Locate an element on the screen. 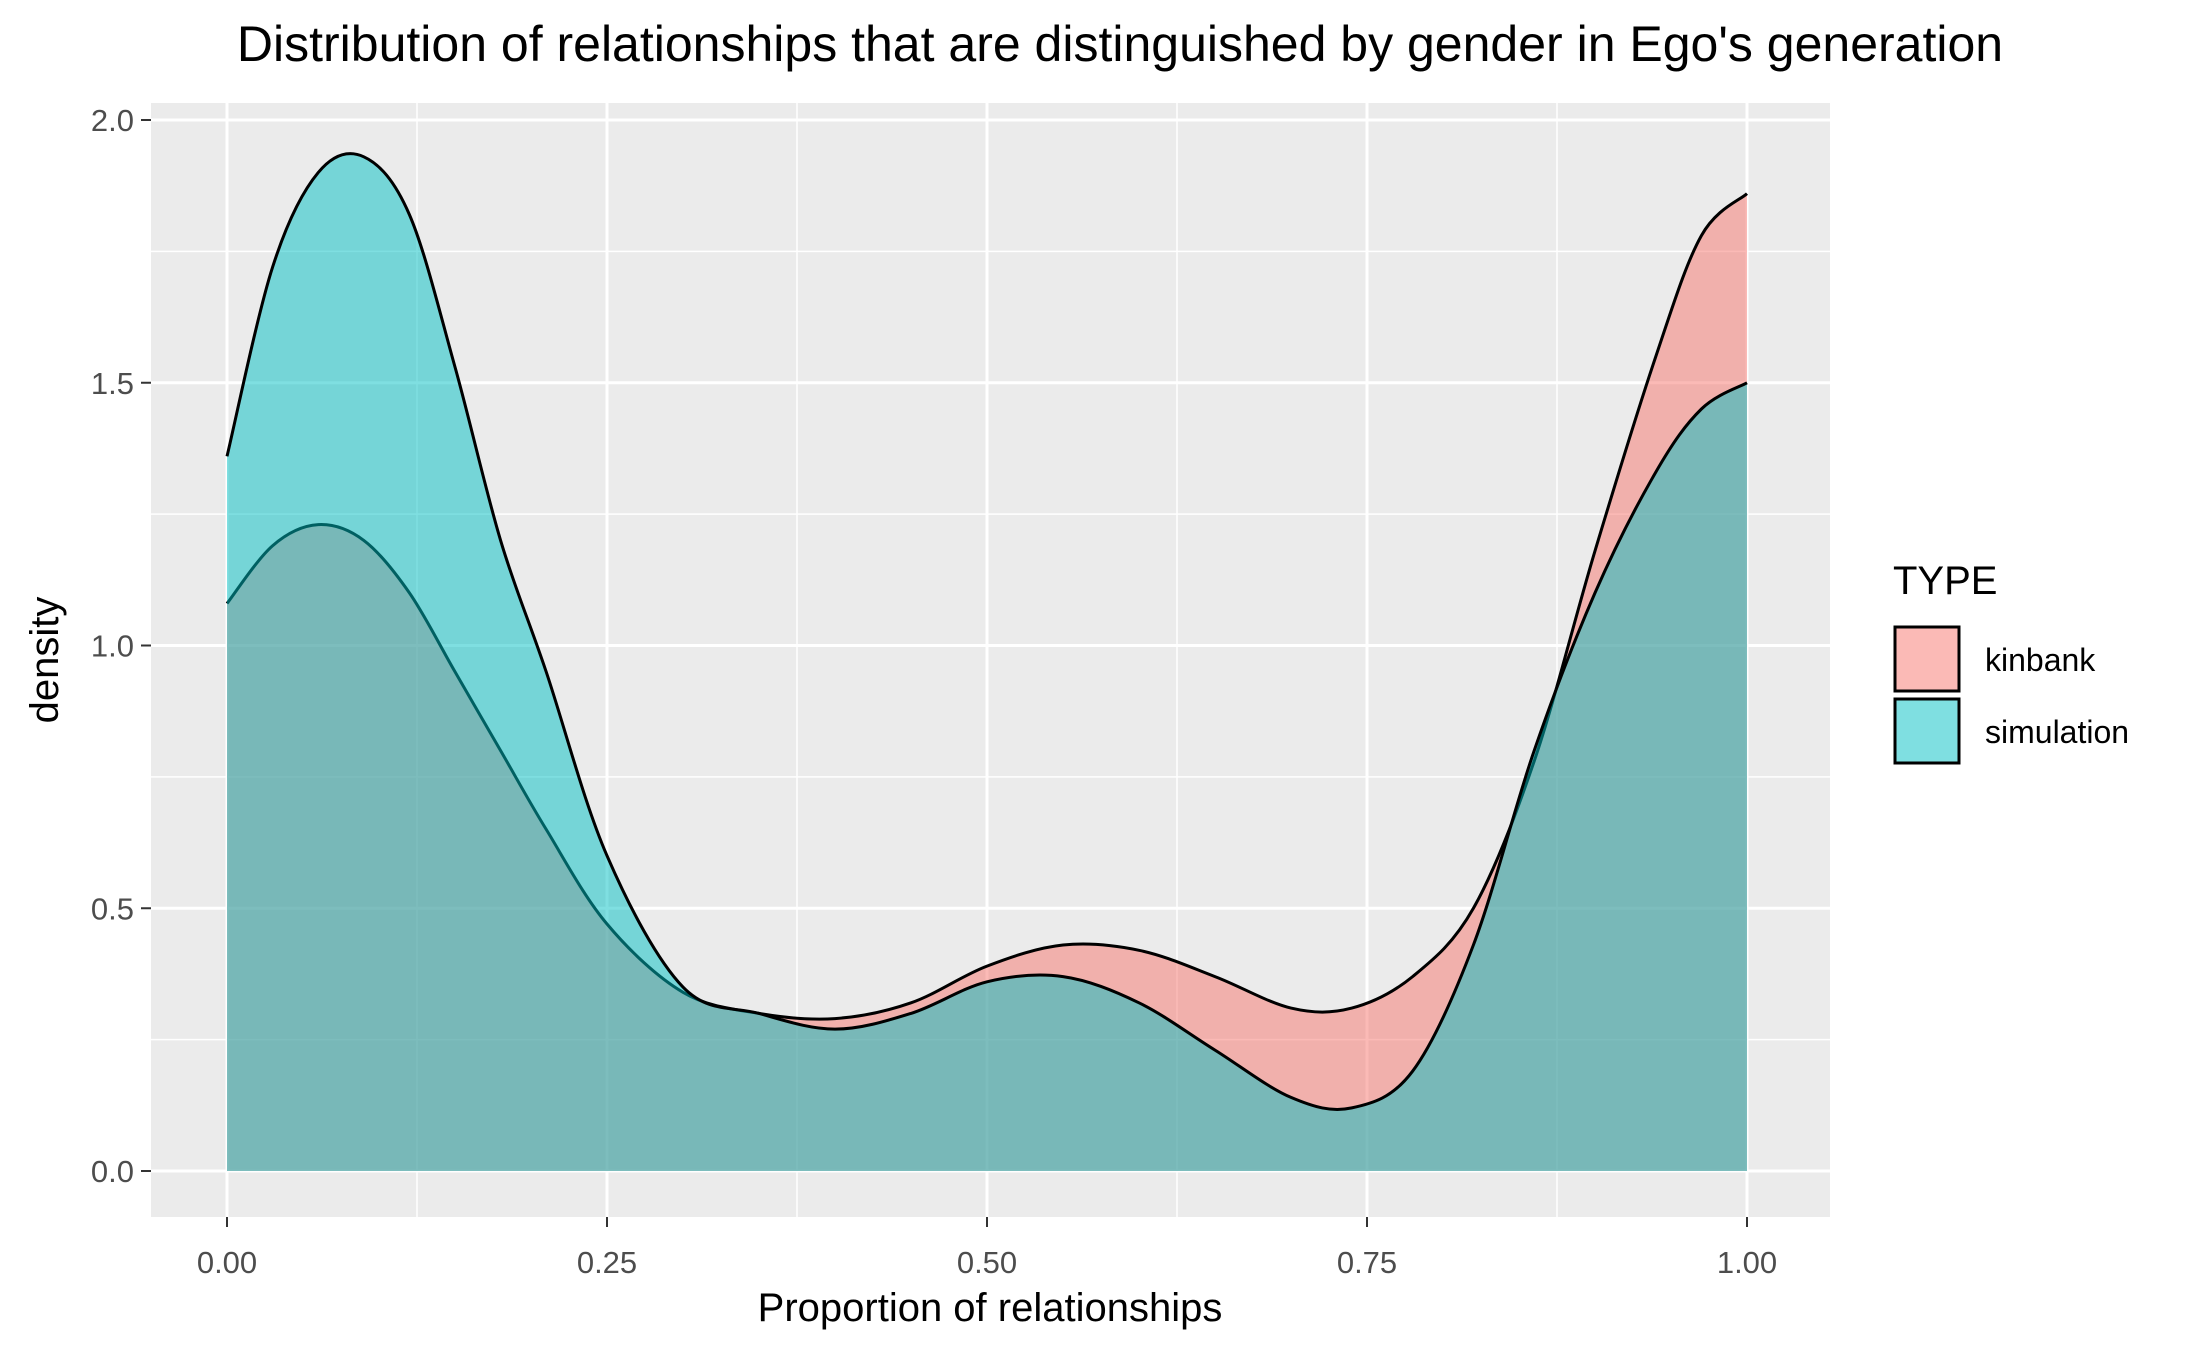  x-tick-label: 0.25 is located at coordinates (607, 1262).